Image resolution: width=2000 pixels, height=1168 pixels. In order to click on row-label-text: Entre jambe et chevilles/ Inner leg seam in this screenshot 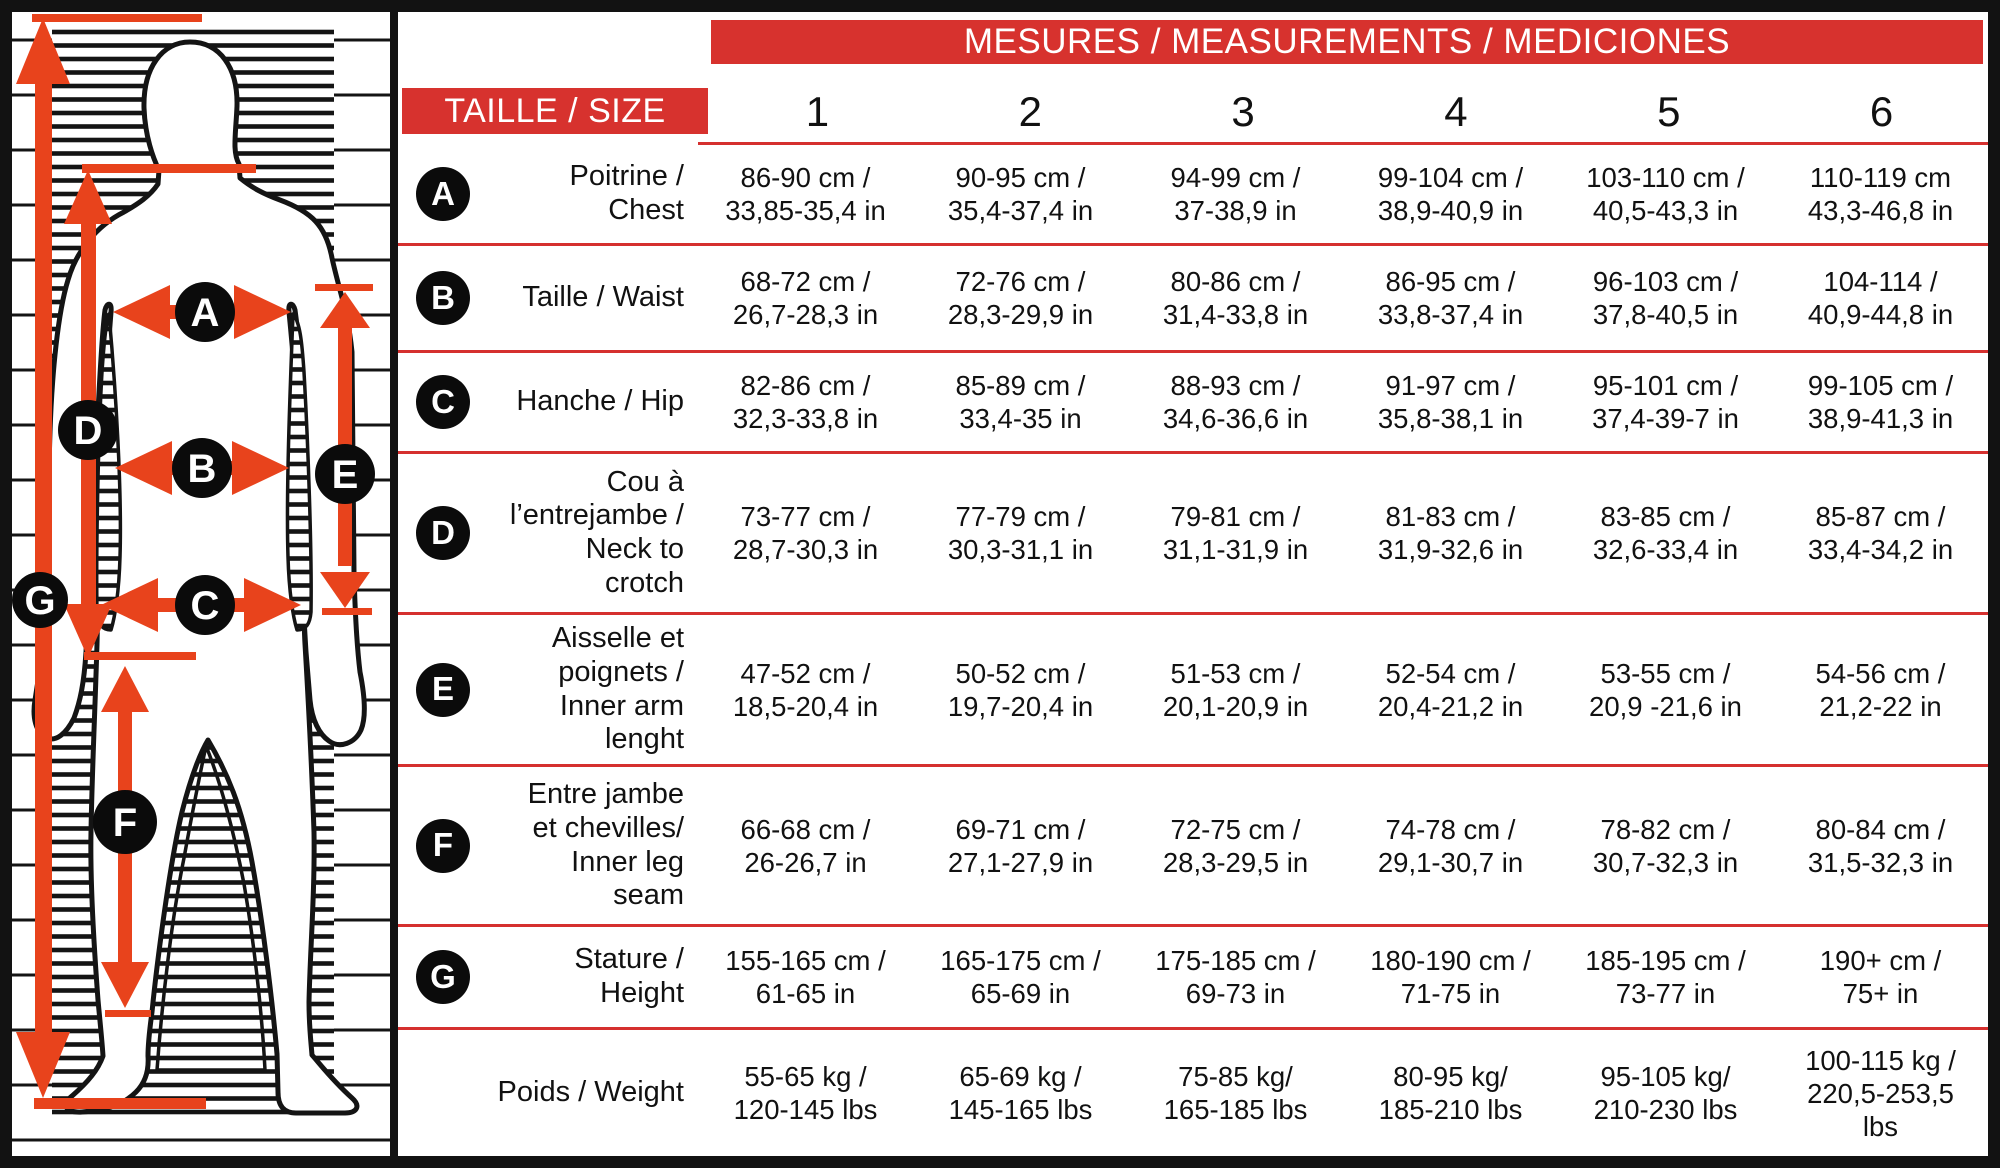, I will do `click(605, 845)`.